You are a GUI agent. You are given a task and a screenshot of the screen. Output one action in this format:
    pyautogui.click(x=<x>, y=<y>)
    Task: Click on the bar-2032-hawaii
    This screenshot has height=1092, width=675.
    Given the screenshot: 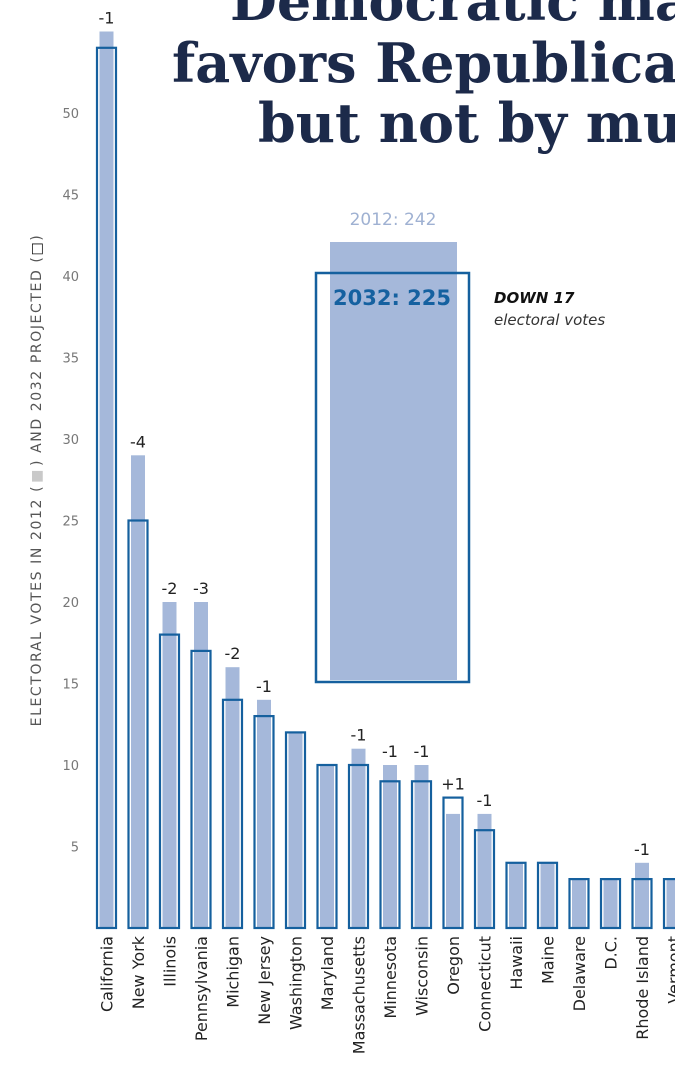 What is the action you would take?
    pyautogui.click(x=516, y=895)
    